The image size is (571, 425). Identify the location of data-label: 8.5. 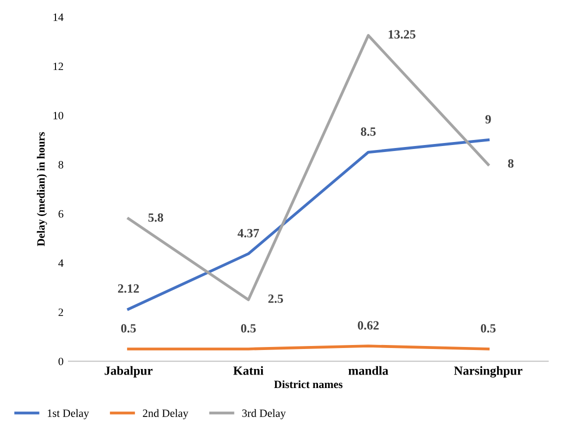
(368, 131).